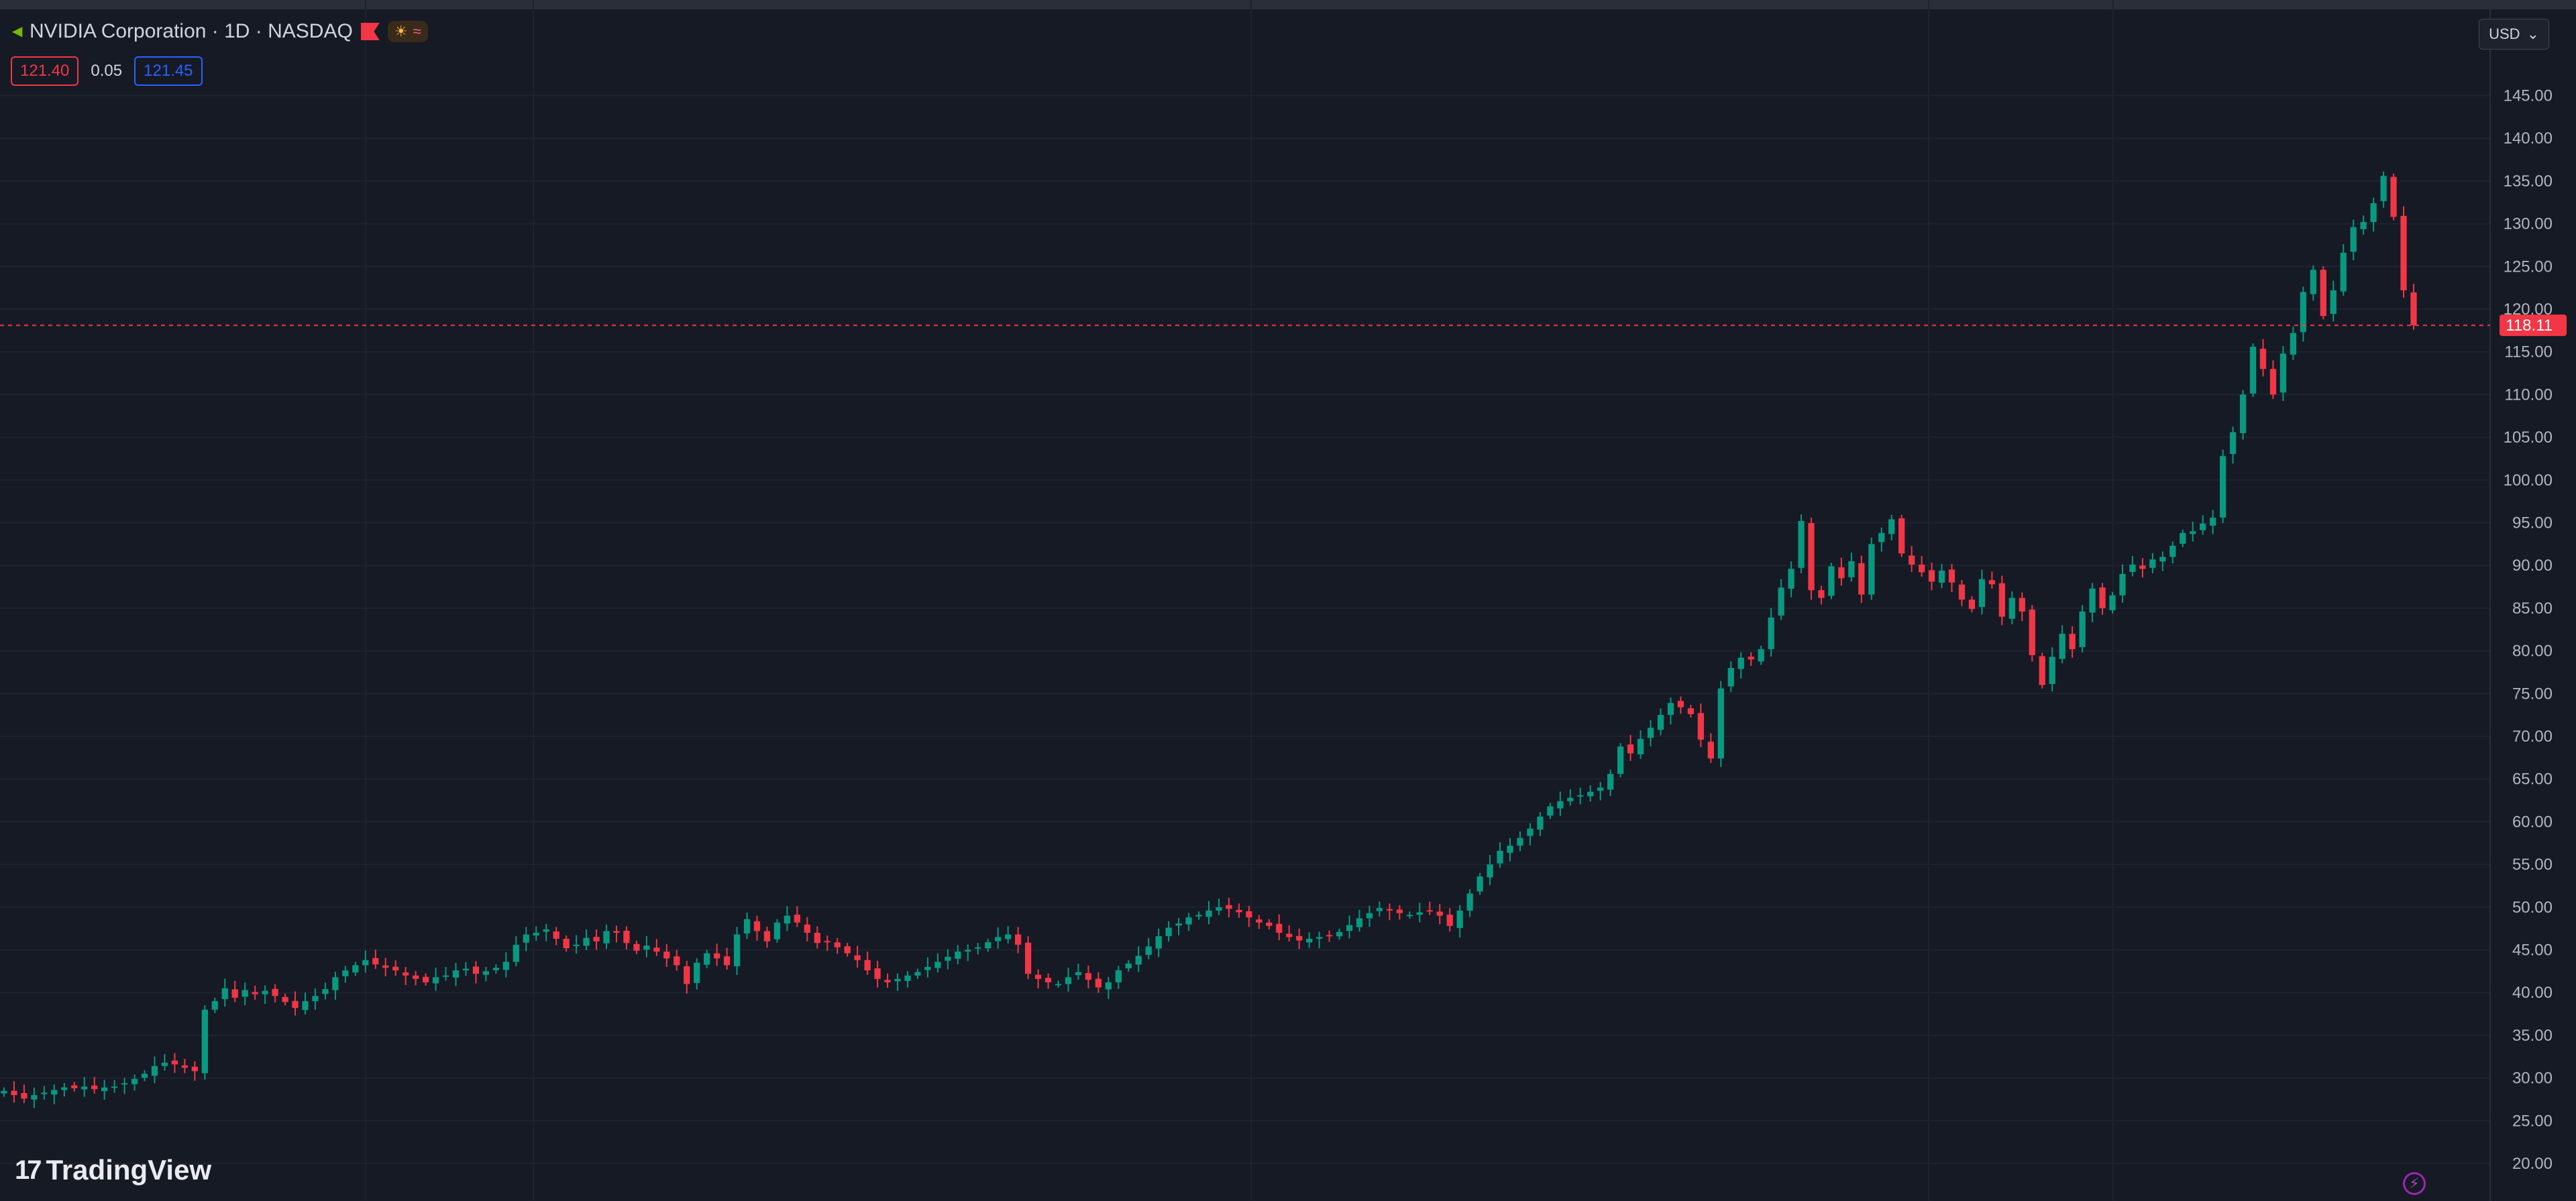  I want to click on bid-price-button: 121.40, so click(45, 71).